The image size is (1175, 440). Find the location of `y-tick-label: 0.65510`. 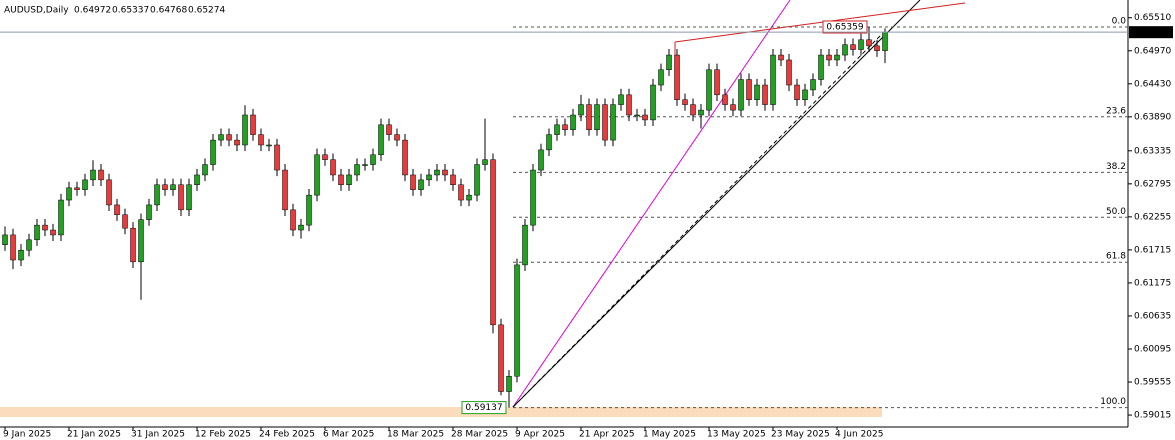

y-tick-label: 0.65510 is located at coordinates (1152, 18).